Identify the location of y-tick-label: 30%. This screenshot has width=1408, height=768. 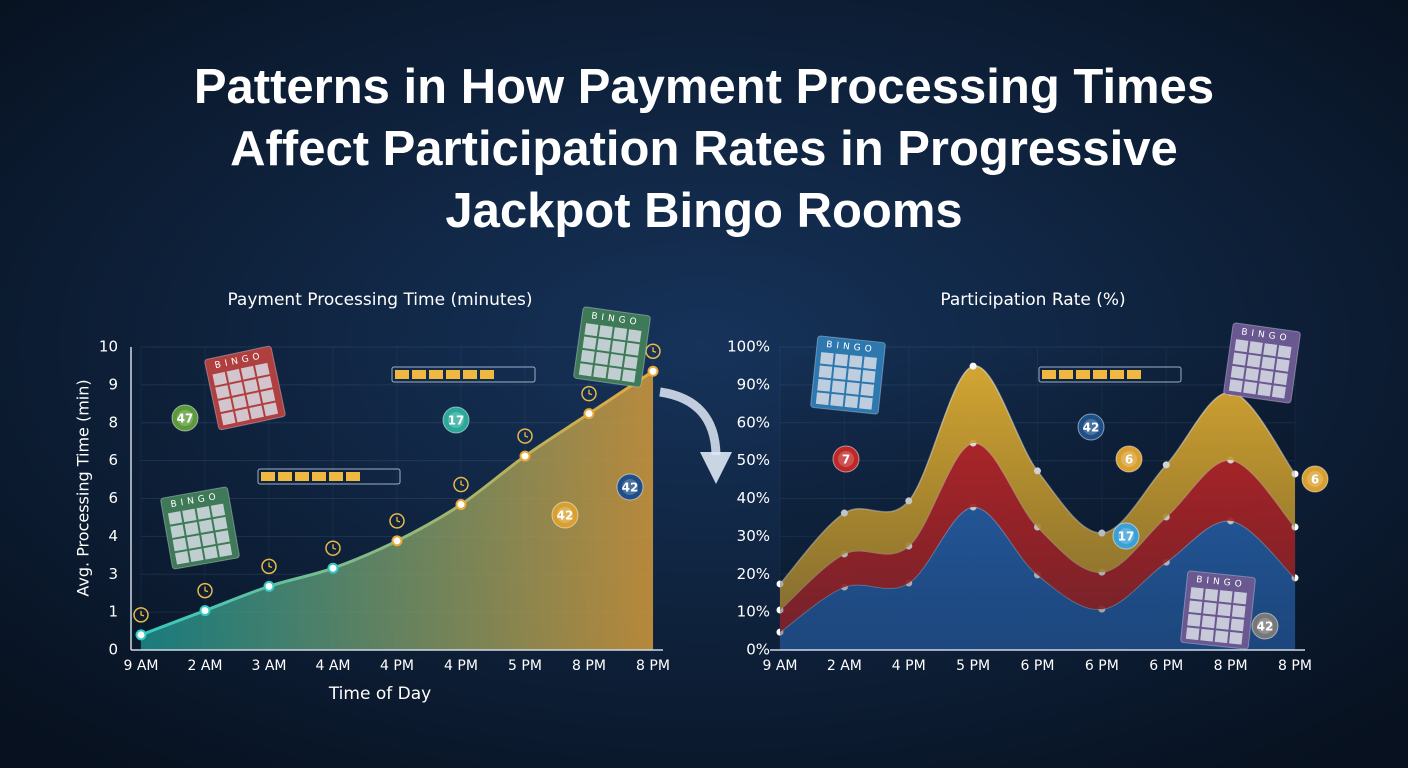
(753, 536).